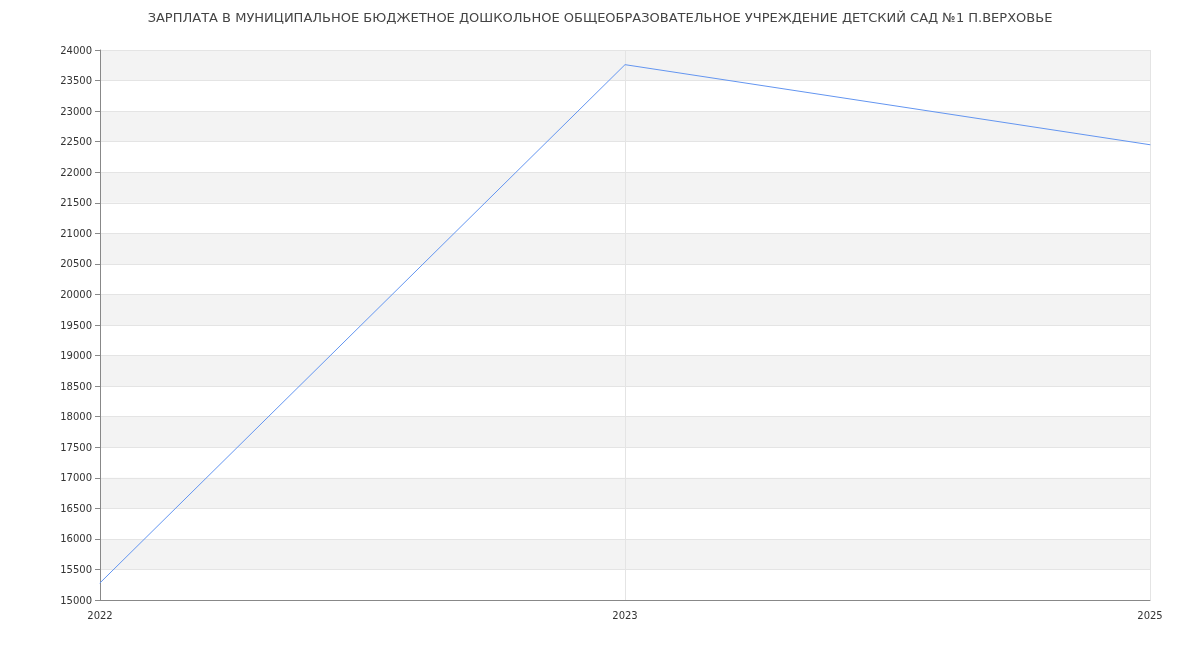 The height and width of the screenshot is (650, 1200). Describe the element at coordinates (76, 478) in the screenshot. I see `y-tick-label: 17000` at that location.